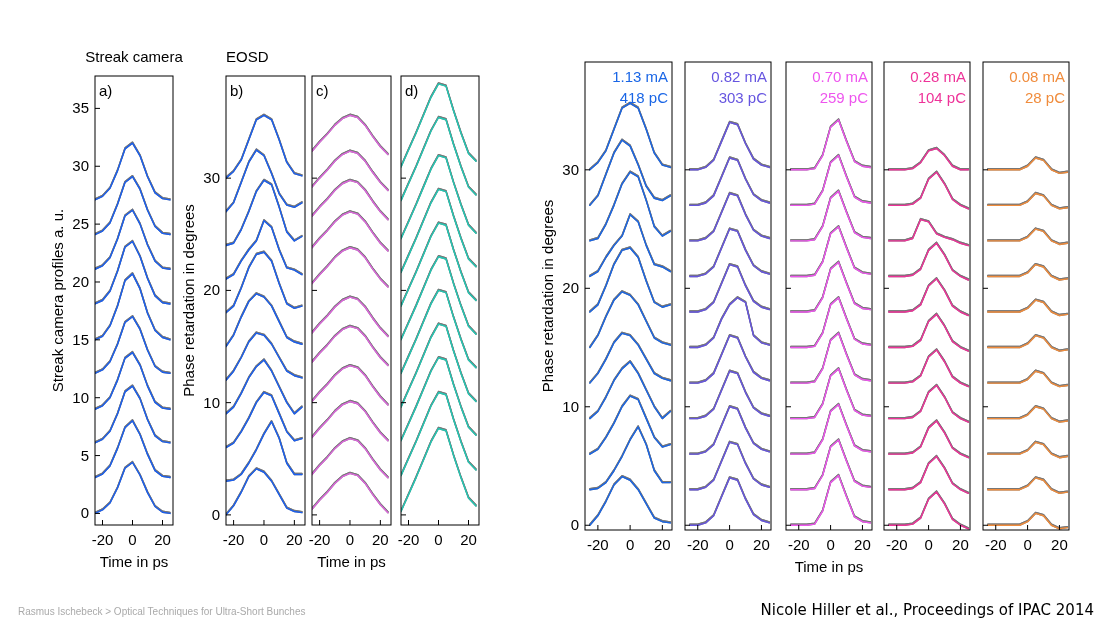  Describe the element at coordinates (739, 76) in the screenshot. I see `annotation: 0.82 mA` at that location.